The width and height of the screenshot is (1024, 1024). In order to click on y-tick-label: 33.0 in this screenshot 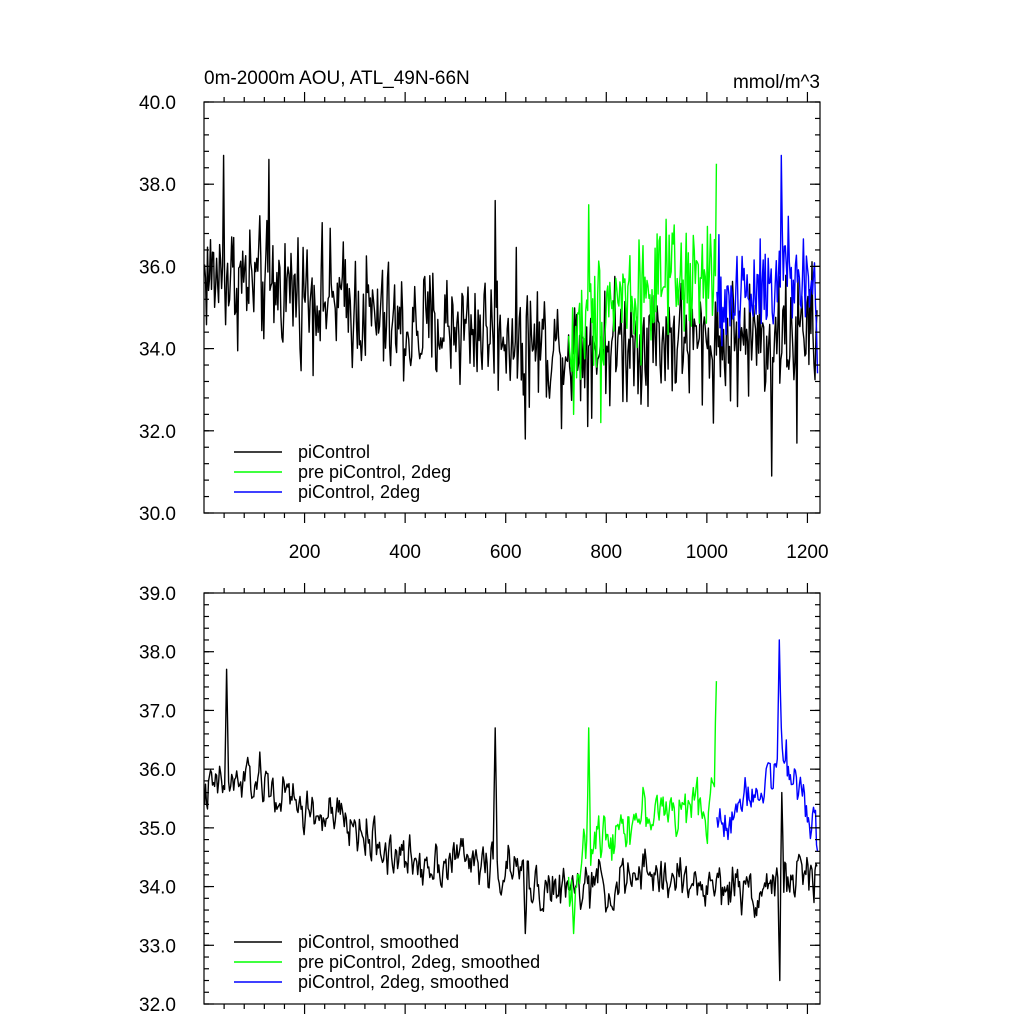, I will do `click(157, 946)`.